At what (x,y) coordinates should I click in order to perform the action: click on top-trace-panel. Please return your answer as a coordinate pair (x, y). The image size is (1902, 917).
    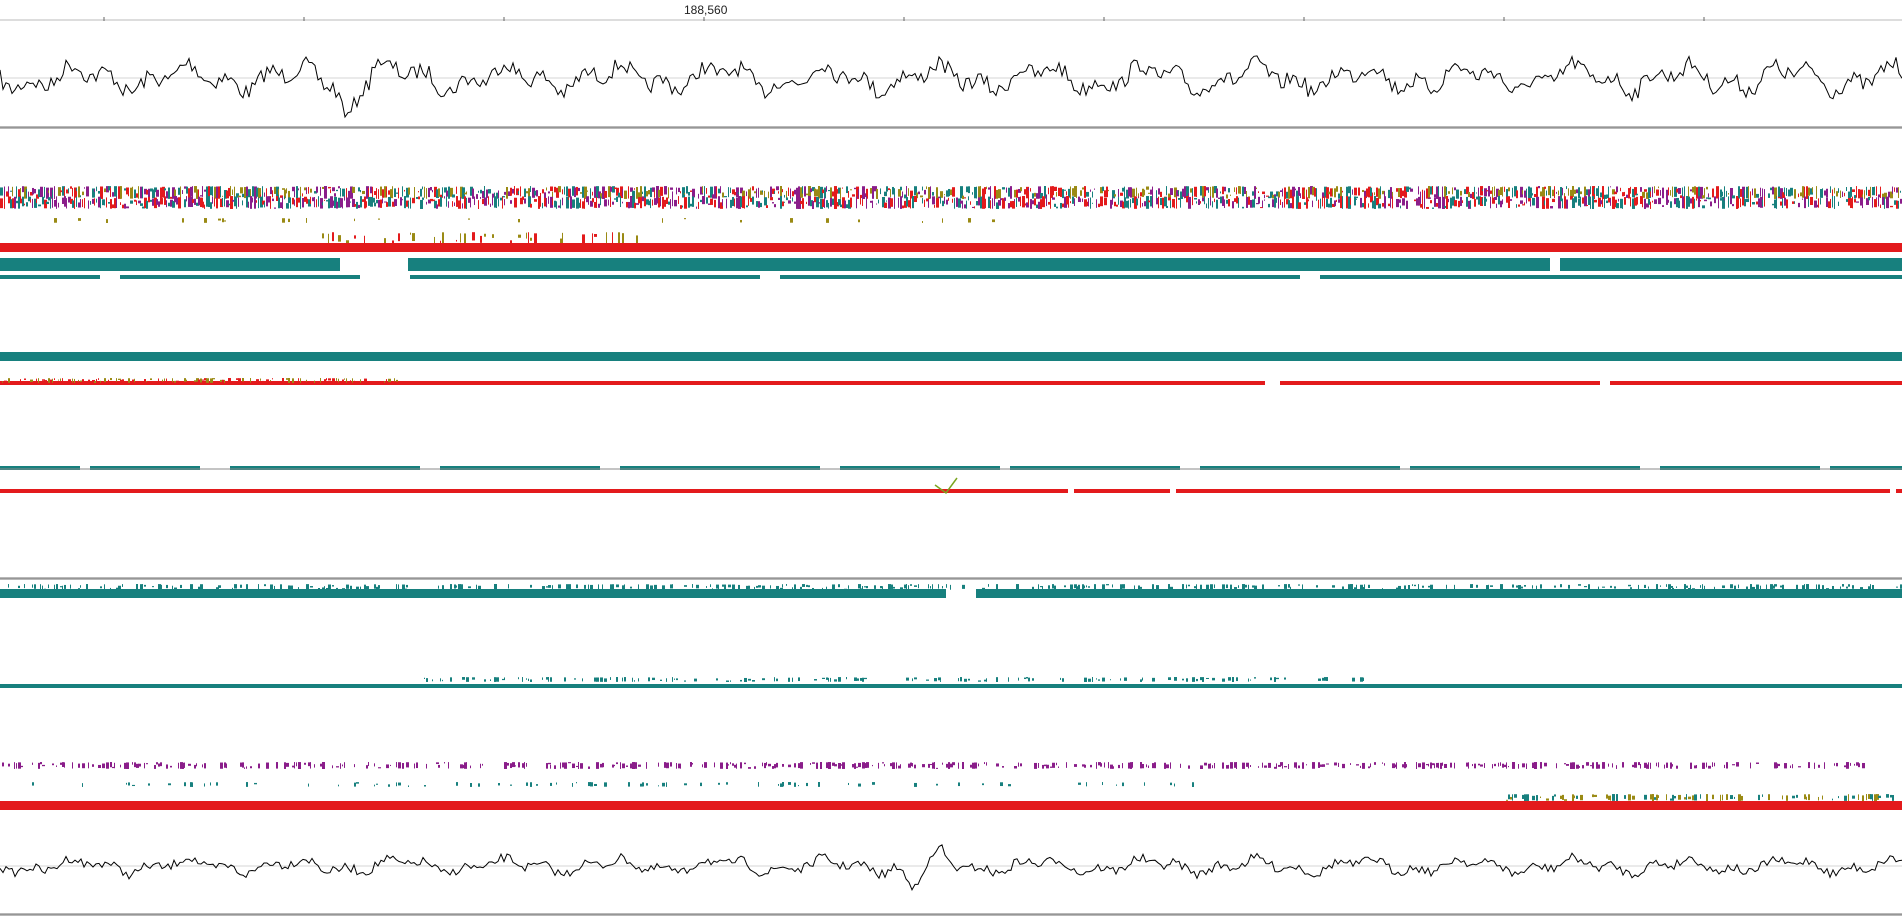
    Looking at the image, I should click on (951, 86).